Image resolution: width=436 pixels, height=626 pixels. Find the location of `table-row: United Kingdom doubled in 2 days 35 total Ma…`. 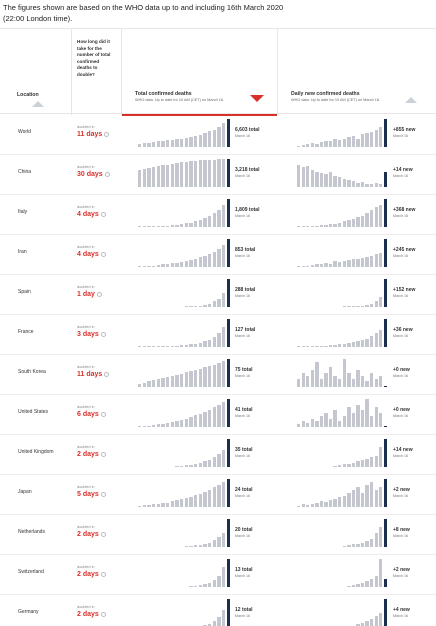

table-row: United Kingdom doubled in 2 days 35 total Ma… is located at coordinates (218, 455).